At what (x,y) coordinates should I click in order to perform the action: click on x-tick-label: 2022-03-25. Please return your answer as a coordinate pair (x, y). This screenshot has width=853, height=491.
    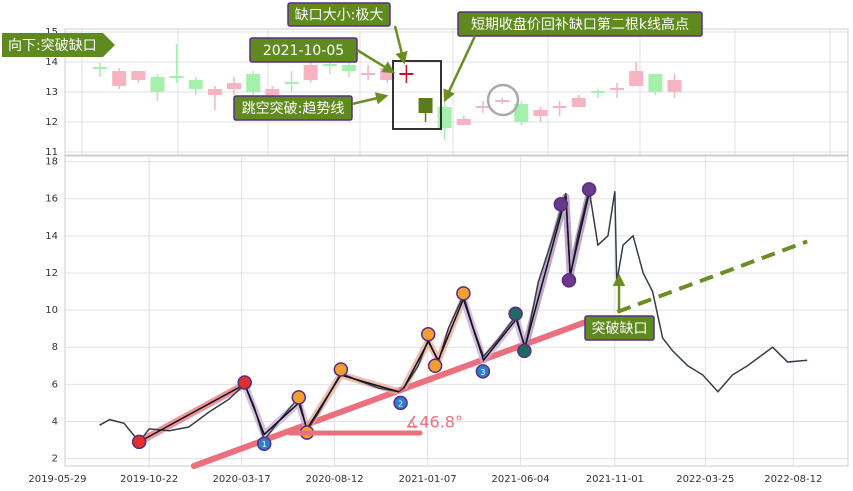
    Looking at the image, I should click on (705, 479).